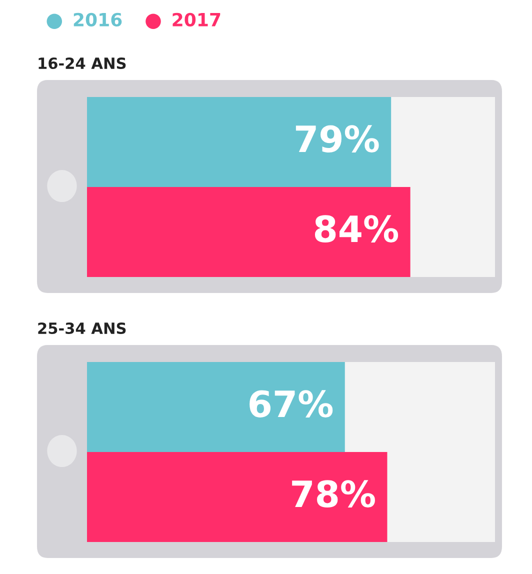 The height and width of the screenshot is (574, 532). I want to click on data-label: 67%, so click(291, 404).